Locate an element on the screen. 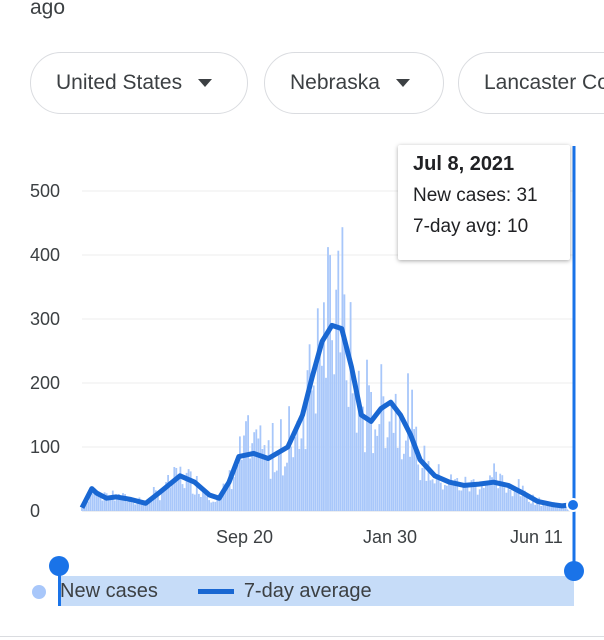  country-filter: United States is located at coordinates (139, 83).